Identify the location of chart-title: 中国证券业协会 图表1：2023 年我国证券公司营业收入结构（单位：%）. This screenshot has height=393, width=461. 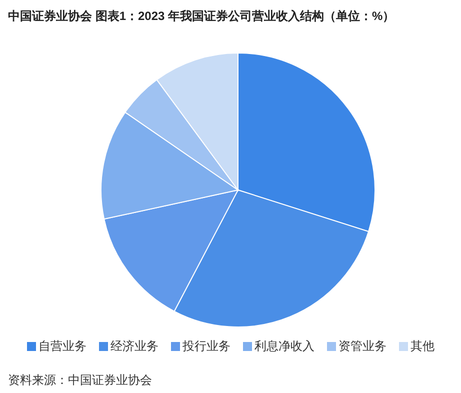
(201, 16).